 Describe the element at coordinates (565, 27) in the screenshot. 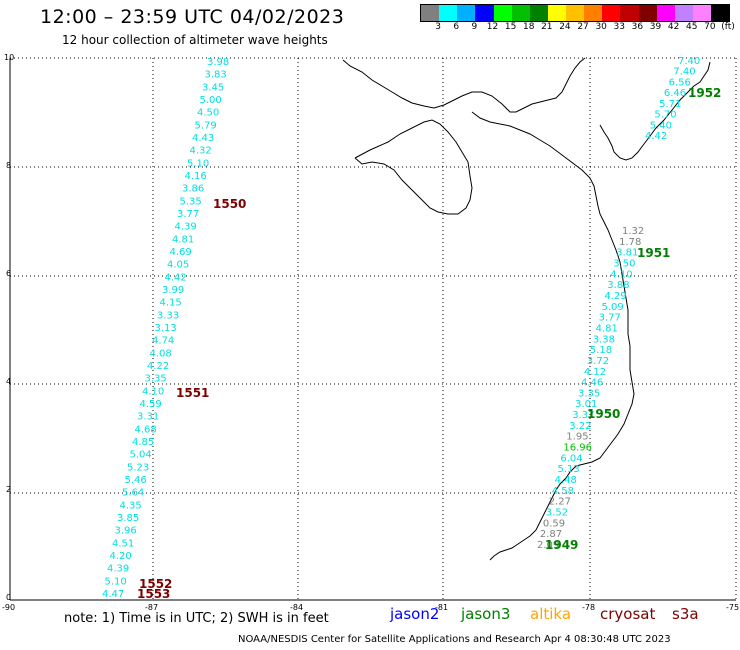

I see `scale-label: 24` at that location.